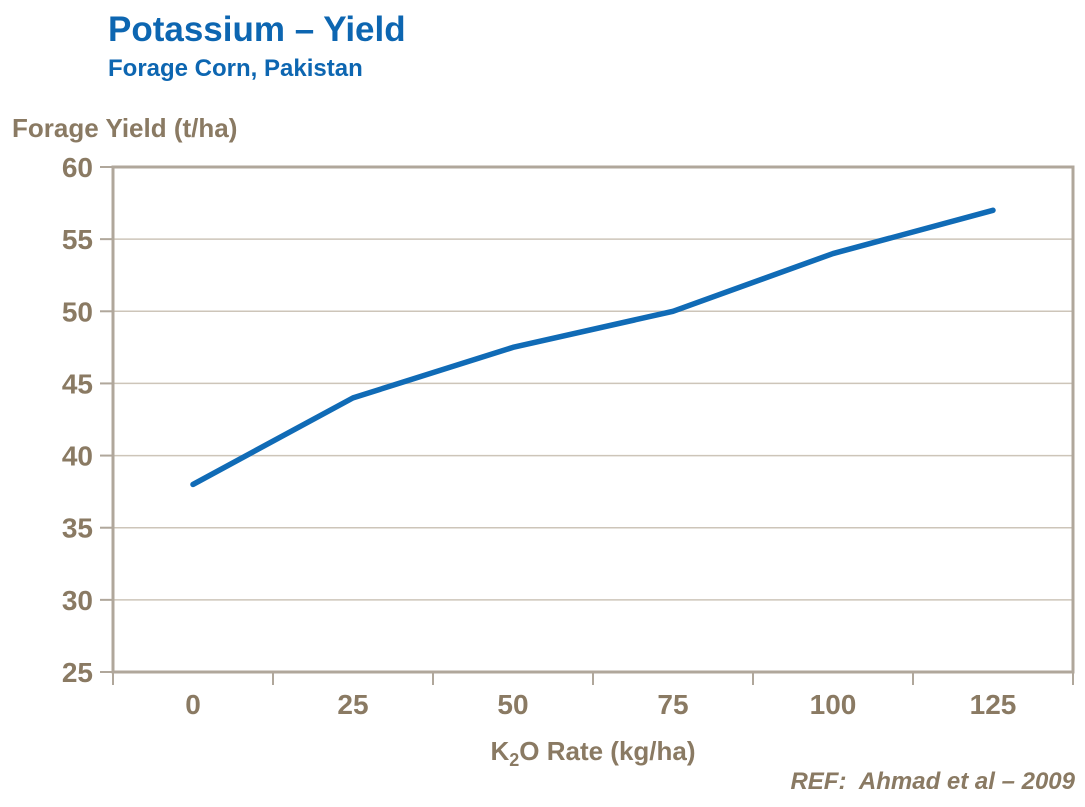 Image resolution: width=1085 pixels, height=807 pixels. What do you see at coordinates (77, 528) in the screenshot?
I see `y-tick-label: 35` at bounding box center [77, 528].